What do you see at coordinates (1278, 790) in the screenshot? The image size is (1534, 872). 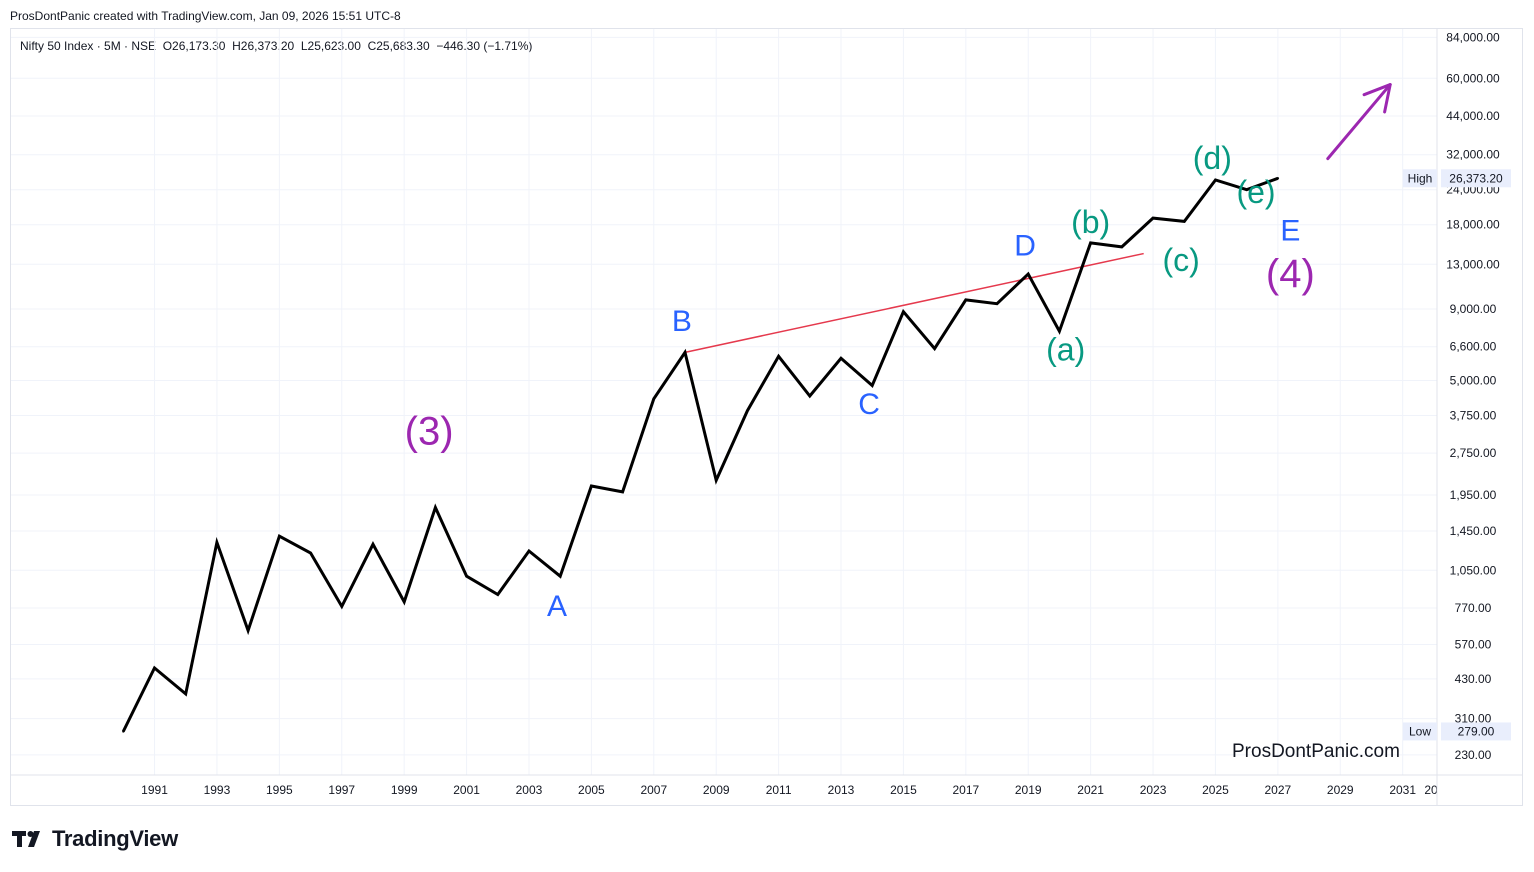 I see `x-tick-label: 2027` at bounding box center [1278, 790].